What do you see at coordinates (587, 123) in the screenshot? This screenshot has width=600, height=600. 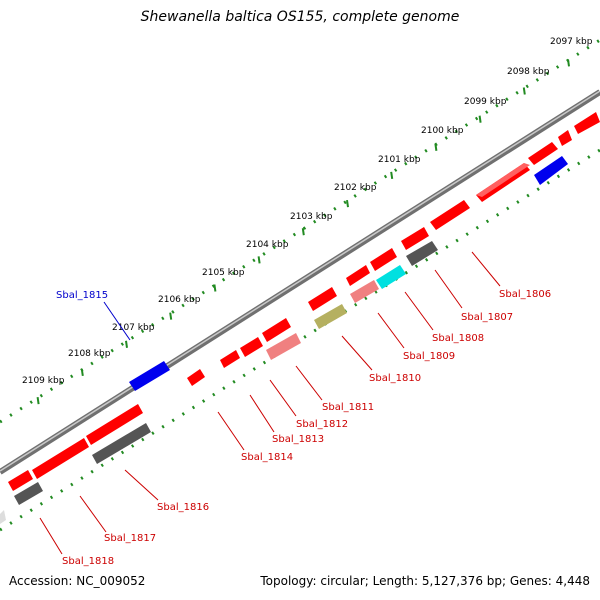 I see `gene-1803-arrow` at bounding box center [587, 123].